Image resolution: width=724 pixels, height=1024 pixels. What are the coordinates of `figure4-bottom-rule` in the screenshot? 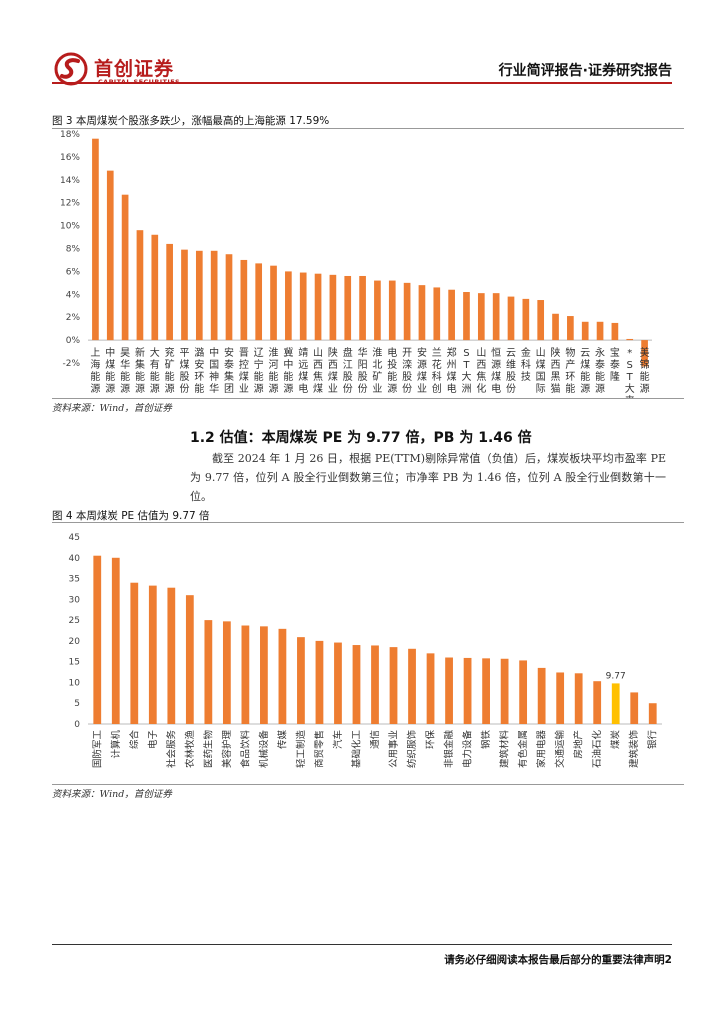 It's located at (368, 784).